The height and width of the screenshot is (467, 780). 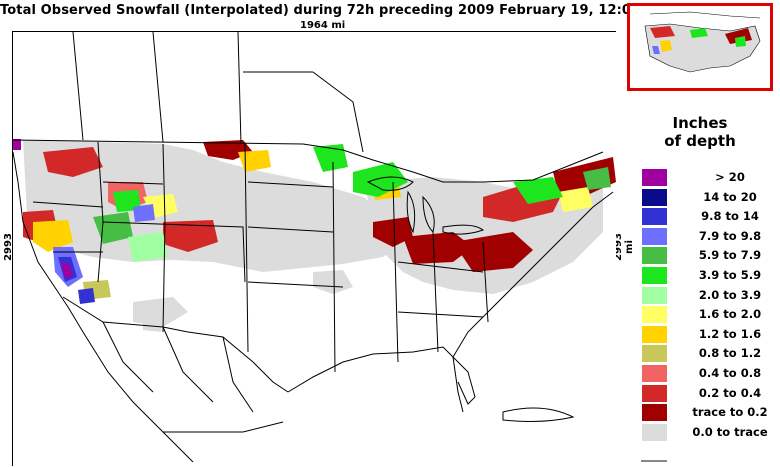 I want to click on legend-title-line1: Inches, so click(x=700, y=123).